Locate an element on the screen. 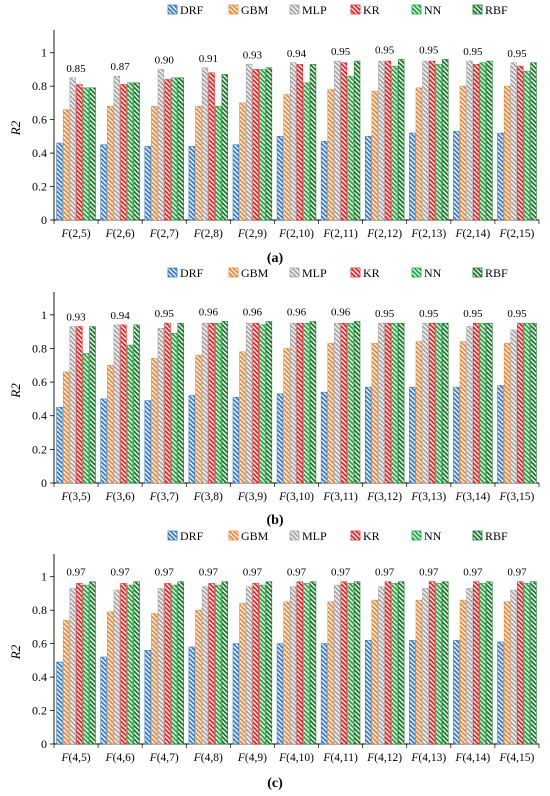 Image resolution: width=550 pixels, height=796 pixels. legend-label-mlp: MLP is located at coordinates (314, 536).